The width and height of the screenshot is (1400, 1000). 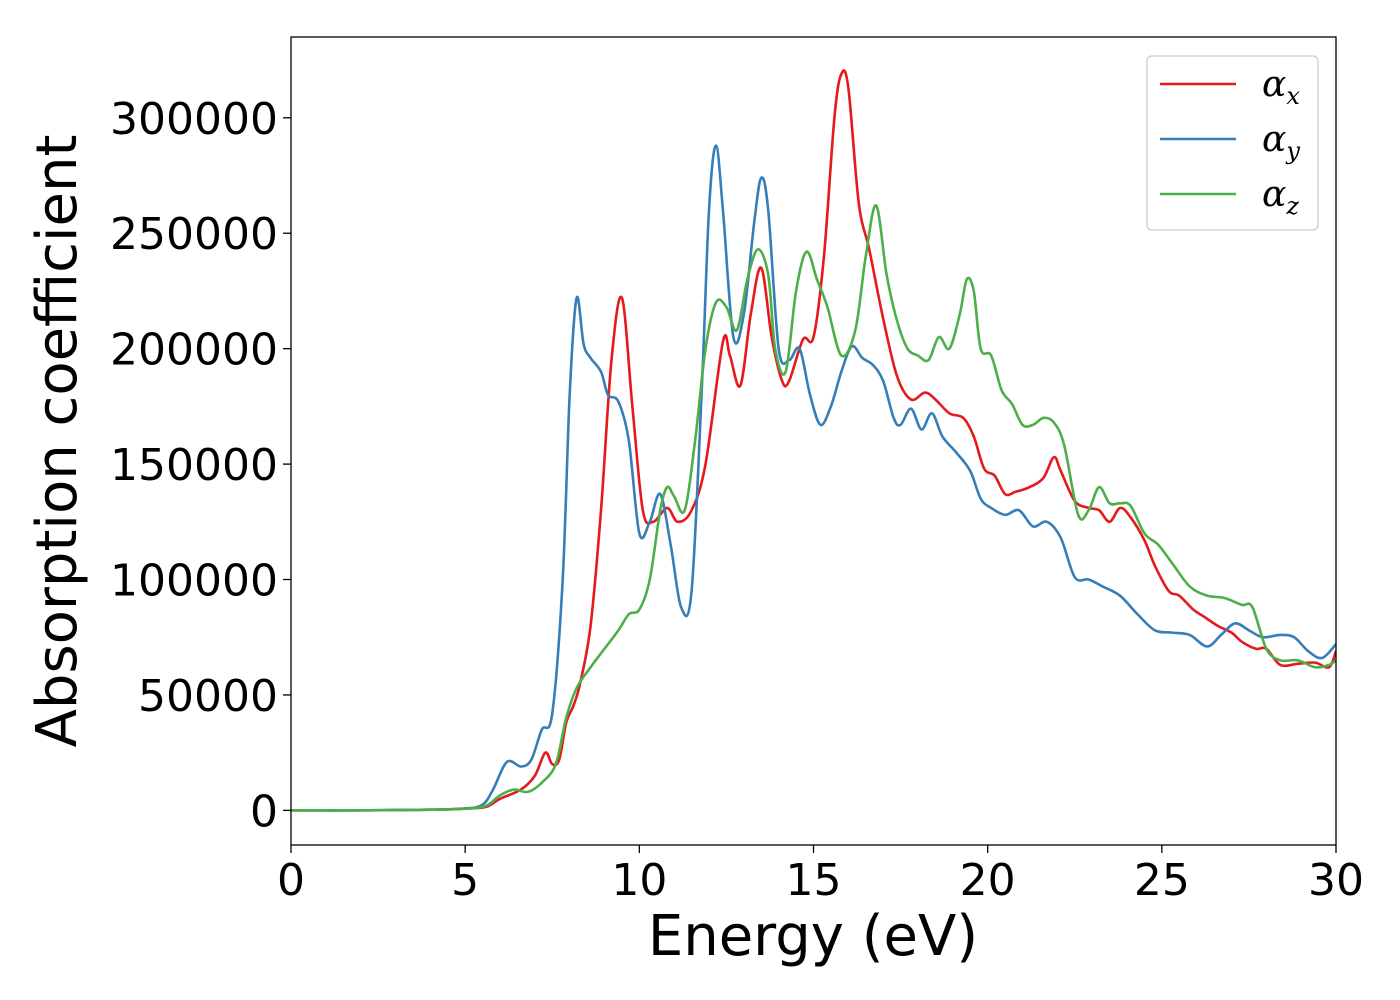 I want to click on x-tick-label: 0, so click(x=291, y=880).